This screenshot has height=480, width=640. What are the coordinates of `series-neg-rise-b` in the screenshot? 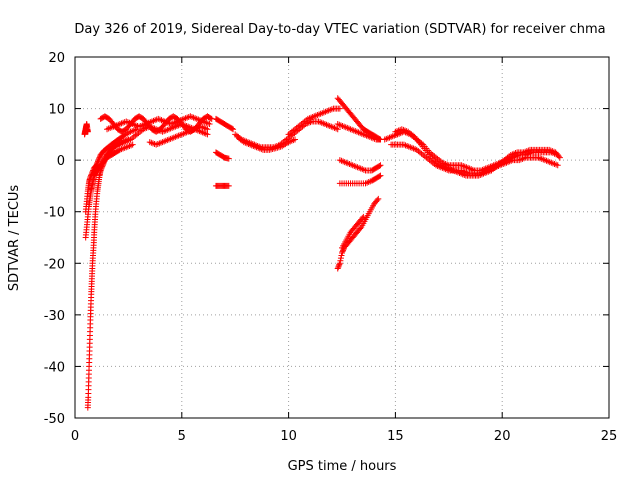 It's located at (353, 232).